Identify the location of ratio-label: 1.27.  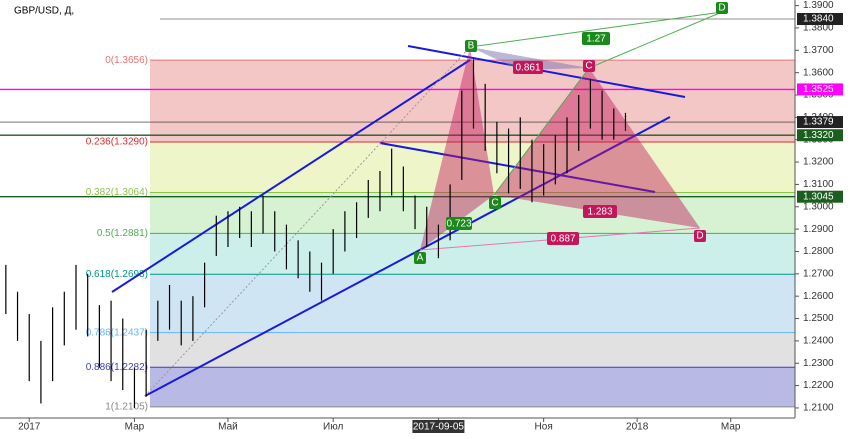
(596, 39).